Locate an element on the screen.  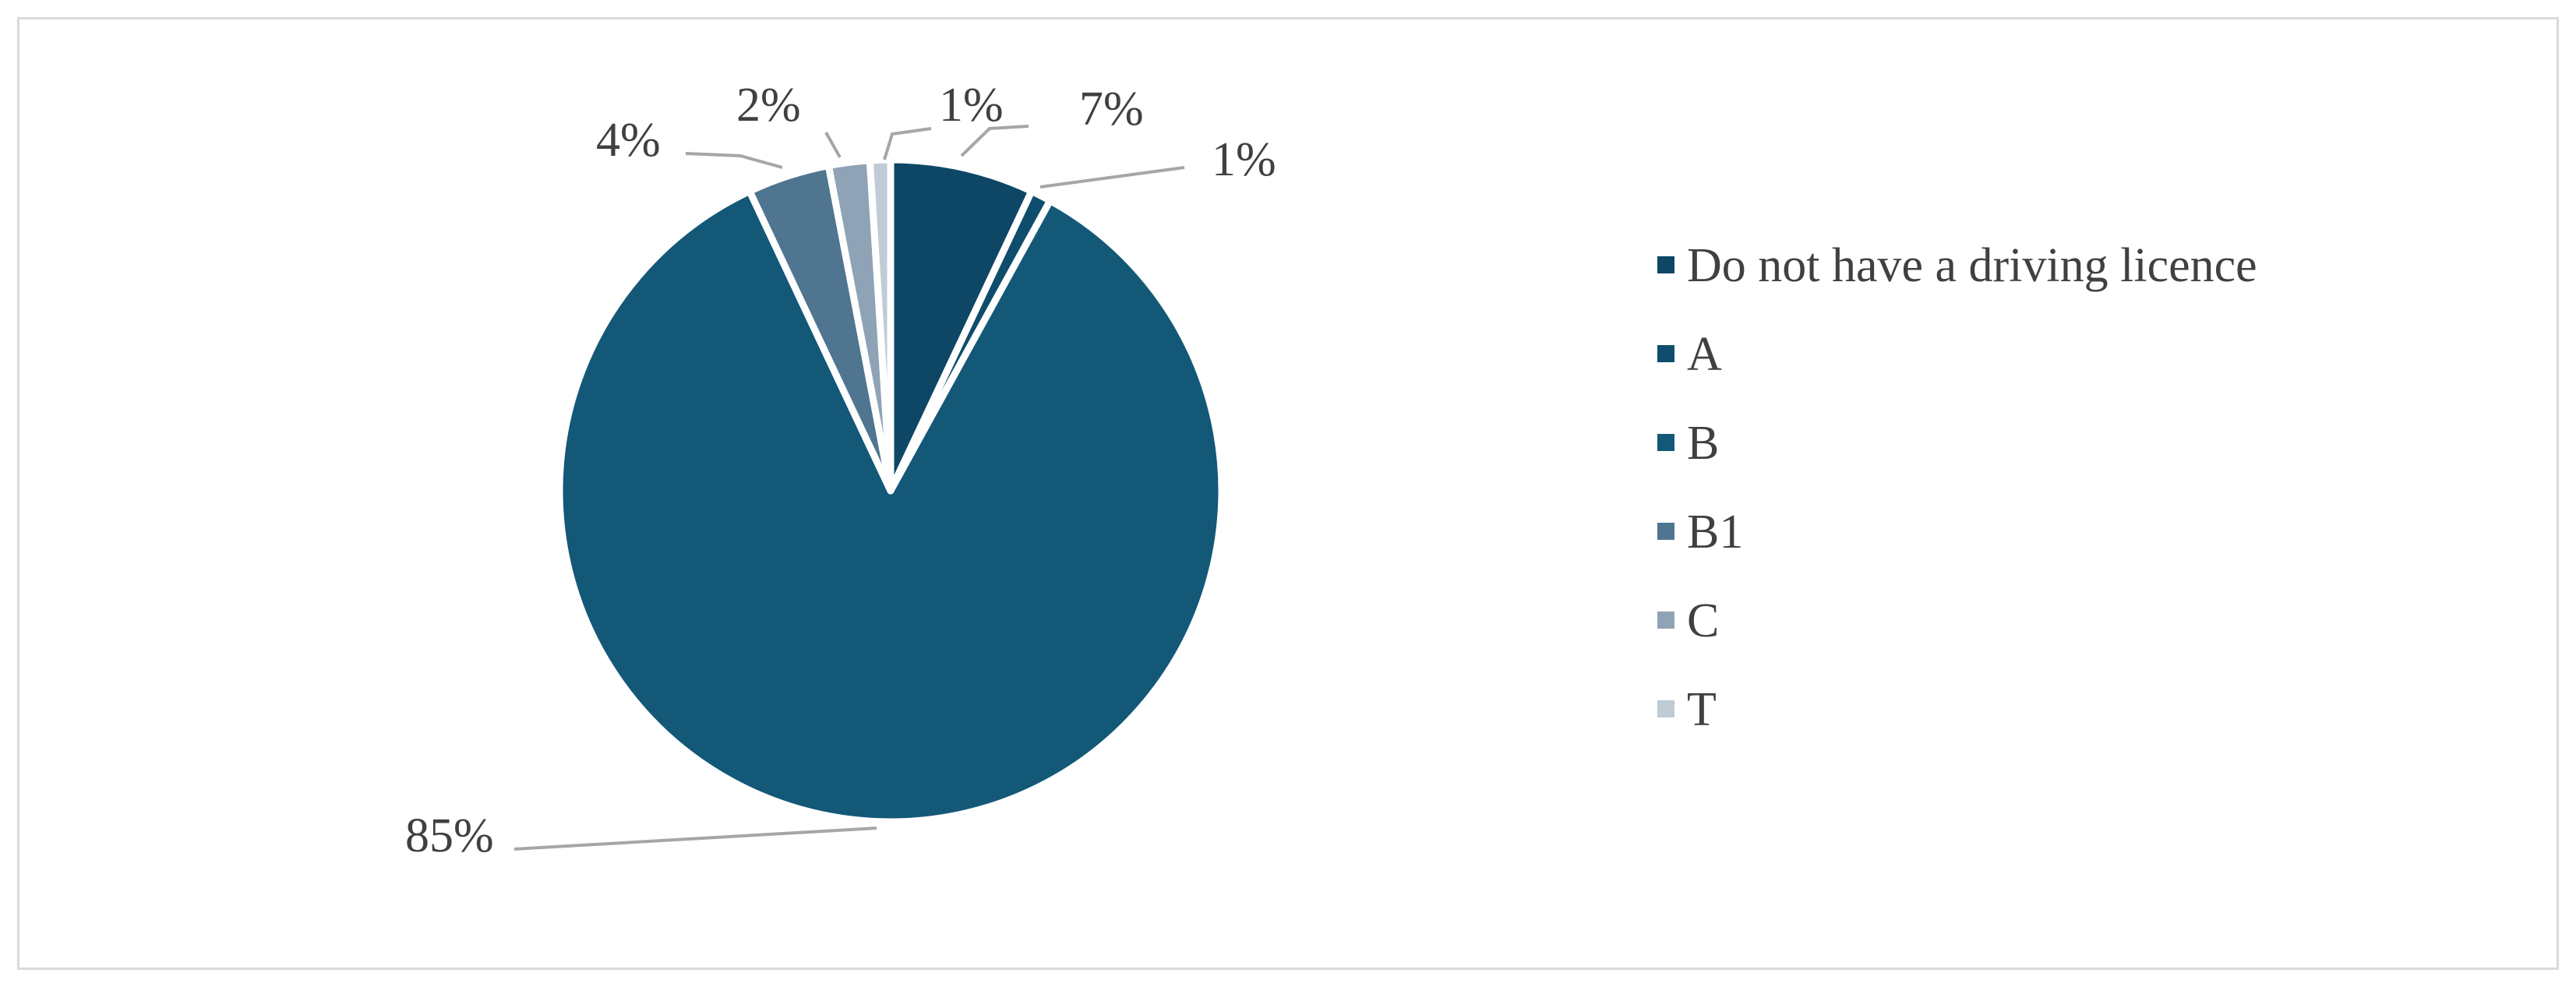
legend-label: A is located at coordinates (1704, 354).